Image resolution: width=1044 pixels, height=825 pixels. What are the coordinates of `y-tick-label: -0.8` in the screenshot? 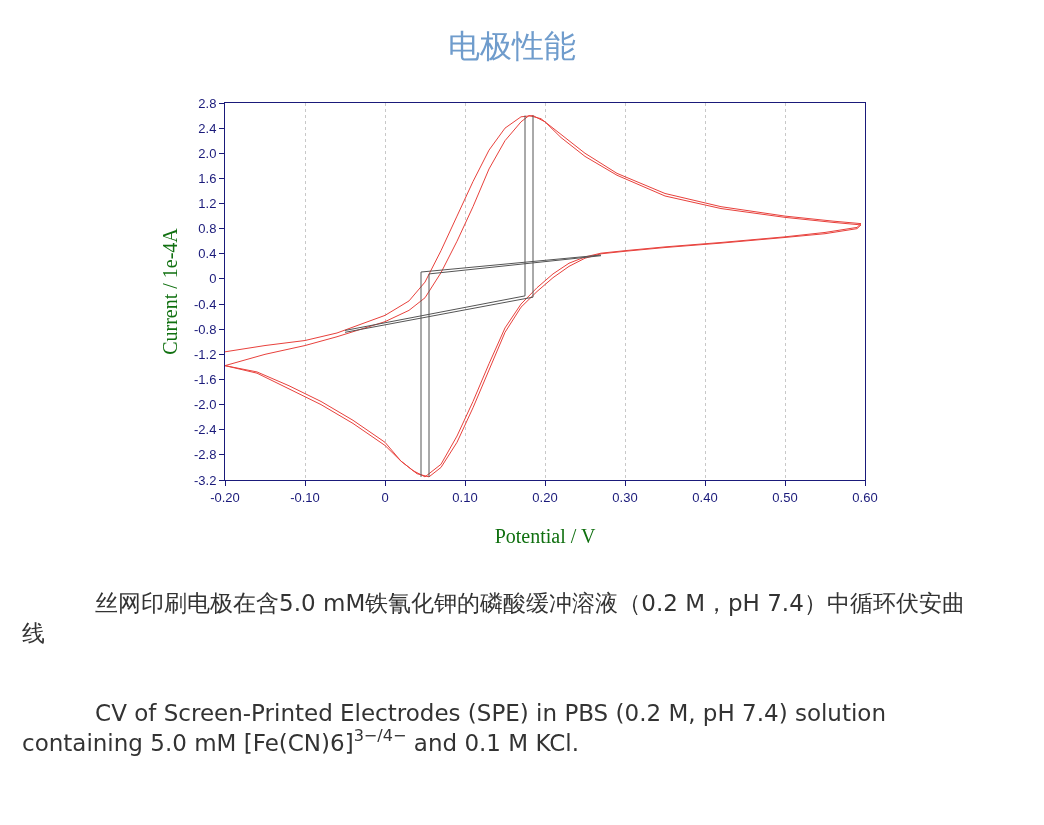 It's located at (205, 329).